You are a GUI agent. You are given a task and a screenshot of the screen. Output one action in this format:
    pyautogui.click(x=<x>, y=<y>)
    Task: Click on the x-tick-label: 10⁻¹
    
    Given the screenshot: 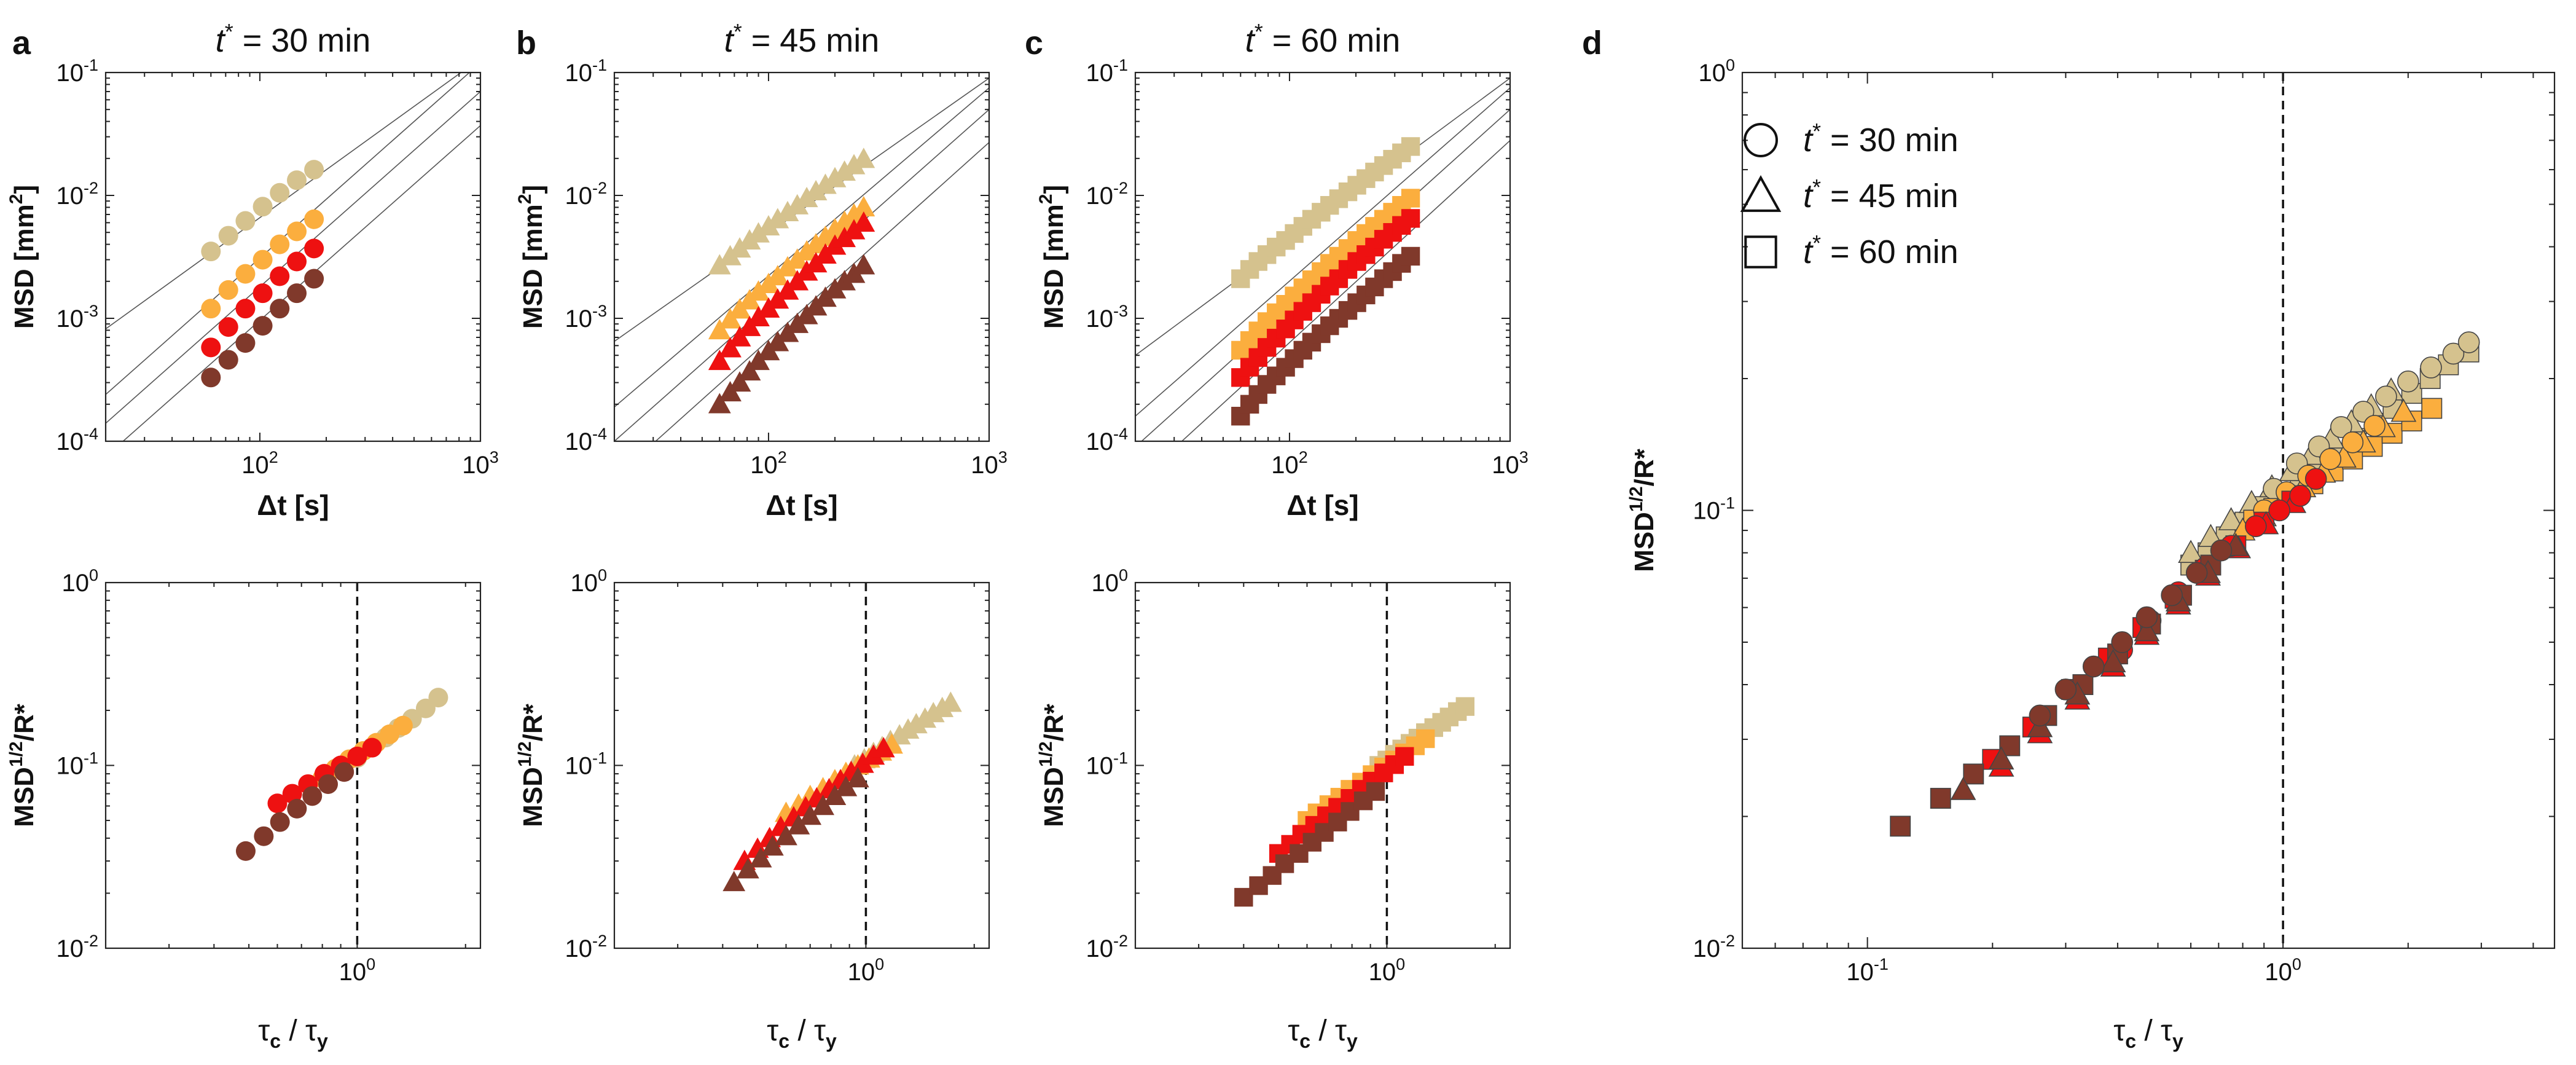 What is the action you would take?
    pyautogui.click(x=1867, y=970)
    